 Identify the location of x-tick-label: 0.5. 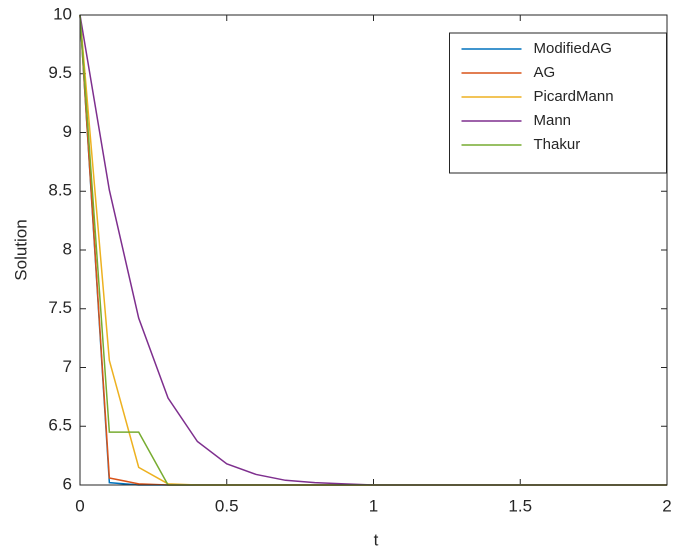
(227, 505).